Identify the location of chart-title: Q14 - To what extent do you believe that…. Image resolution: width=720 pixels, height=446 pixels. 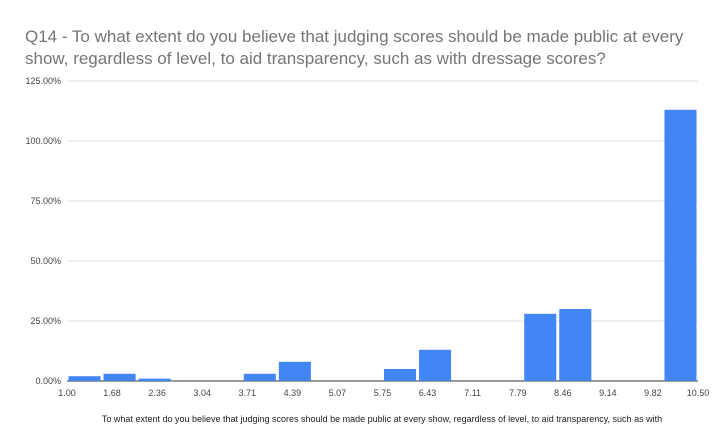
(354, 47).